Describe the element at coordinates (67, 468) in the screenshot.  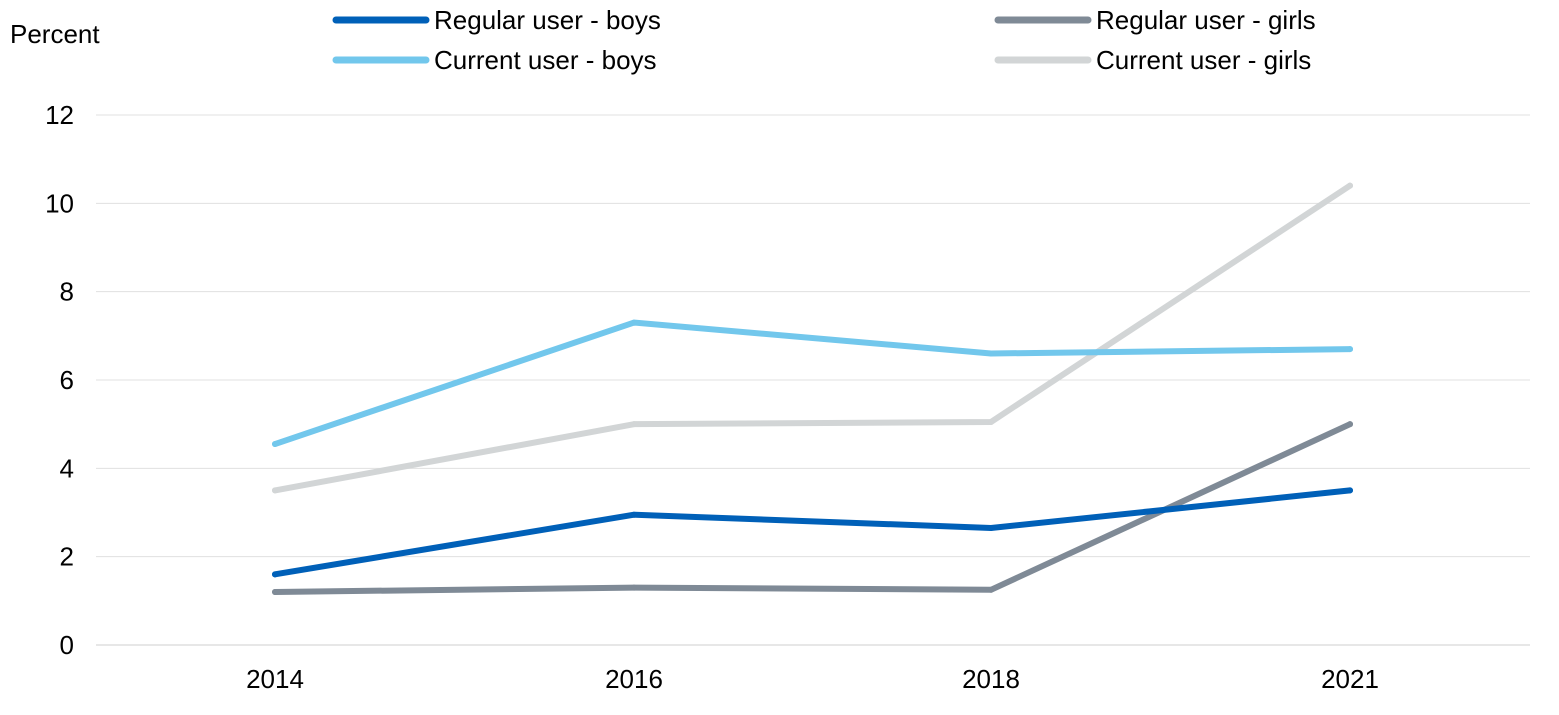
I see `y-tick-label: 4` at that location.